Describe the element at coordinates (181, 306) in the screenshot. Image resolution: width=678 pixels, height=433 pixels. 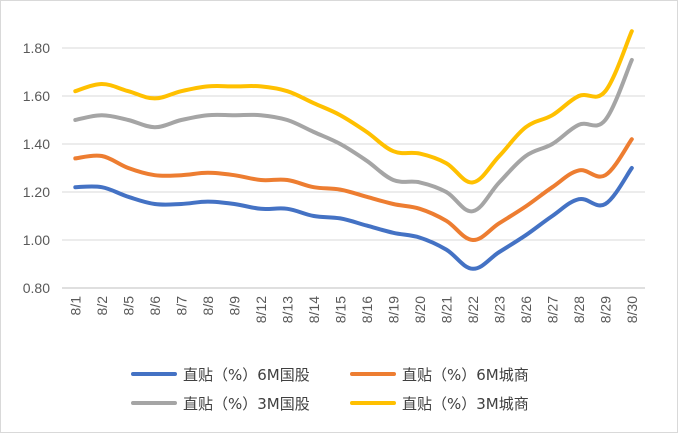
I see `x-tick-label: 8/7` at that location.